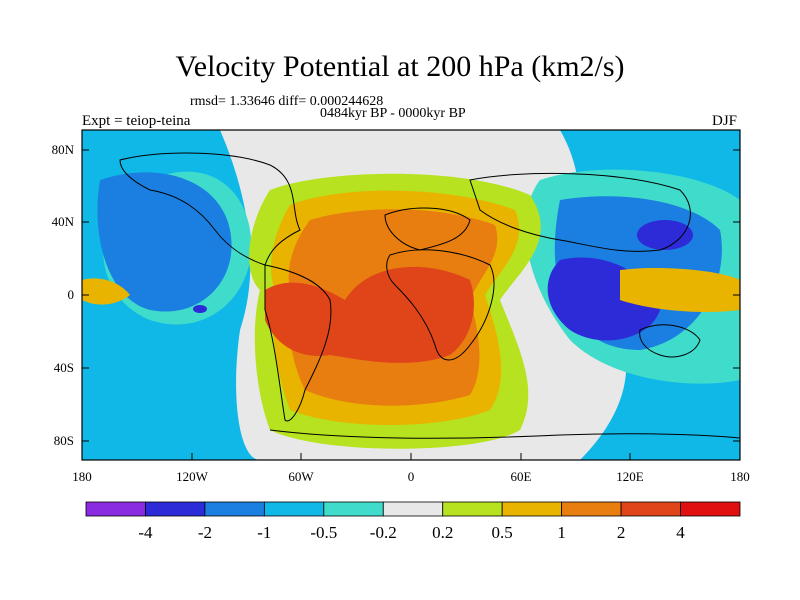 This screenshot has width=800, height=600. Describe the element at coordinates (442, 532) in the screenshot. I see `colorbar-label: 0.2` at that location.